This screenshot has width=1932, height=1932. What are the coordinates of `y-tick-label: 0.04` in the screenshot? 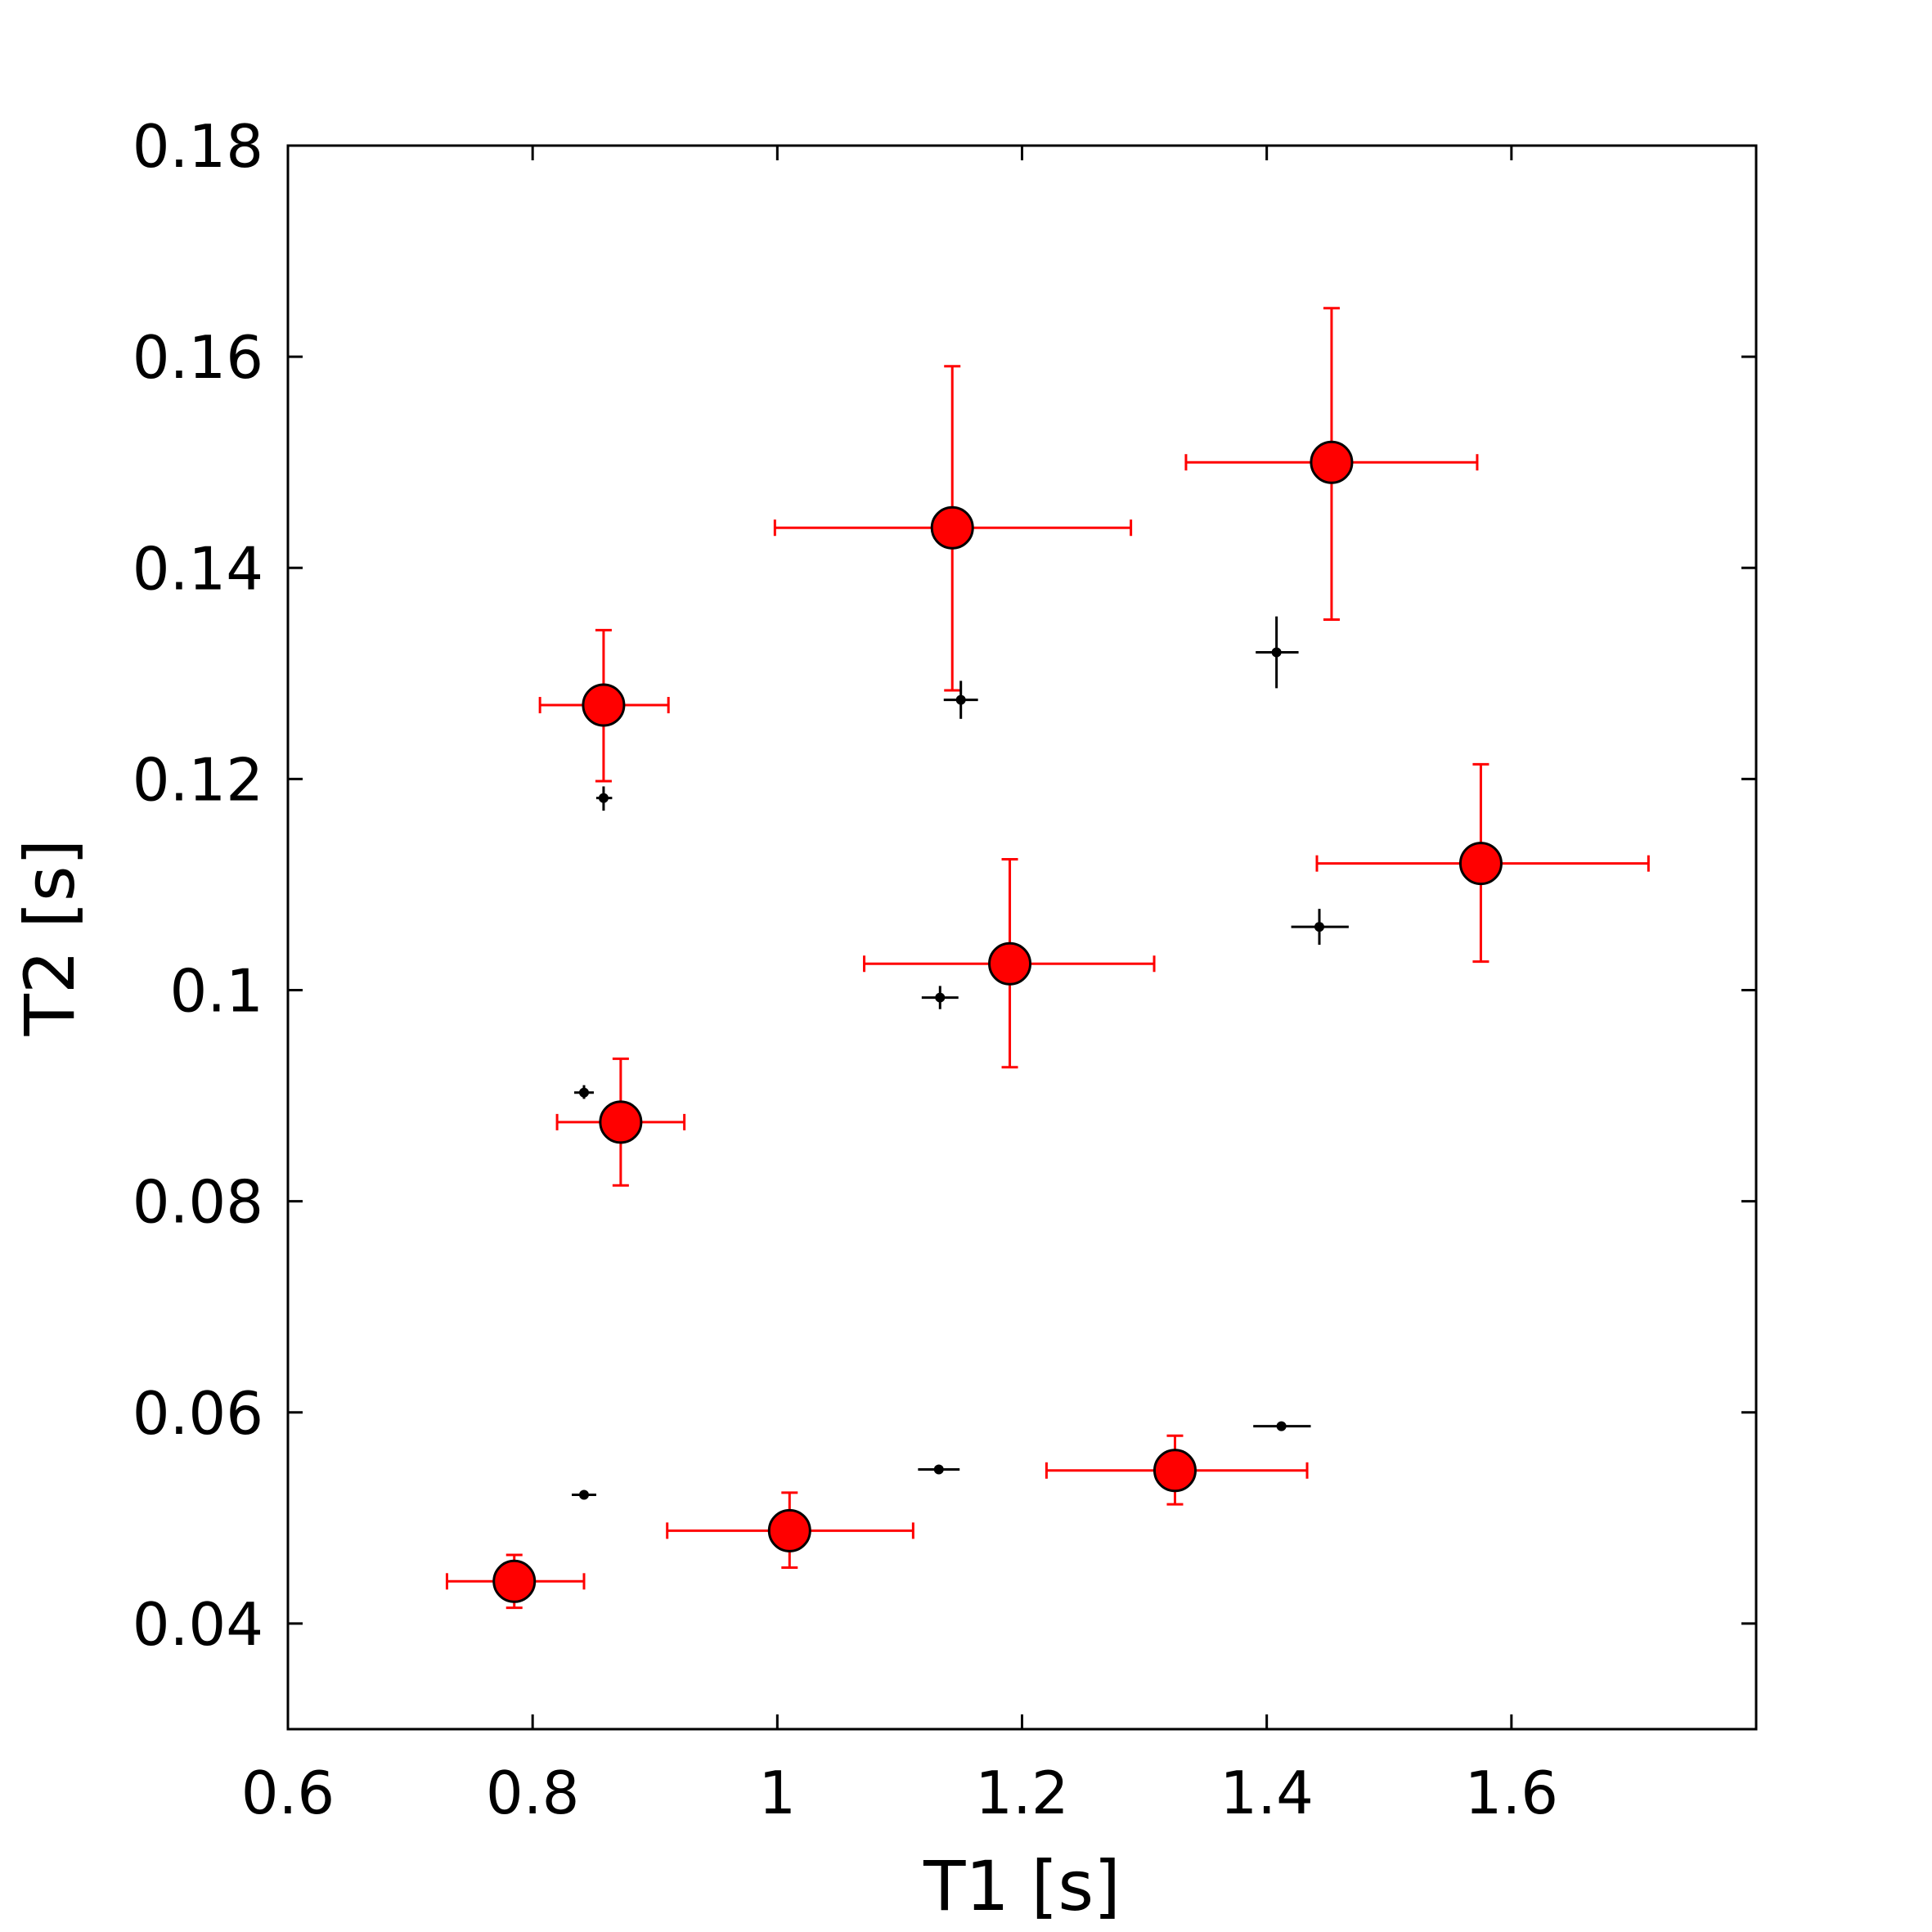 It's located at (198, 1624).